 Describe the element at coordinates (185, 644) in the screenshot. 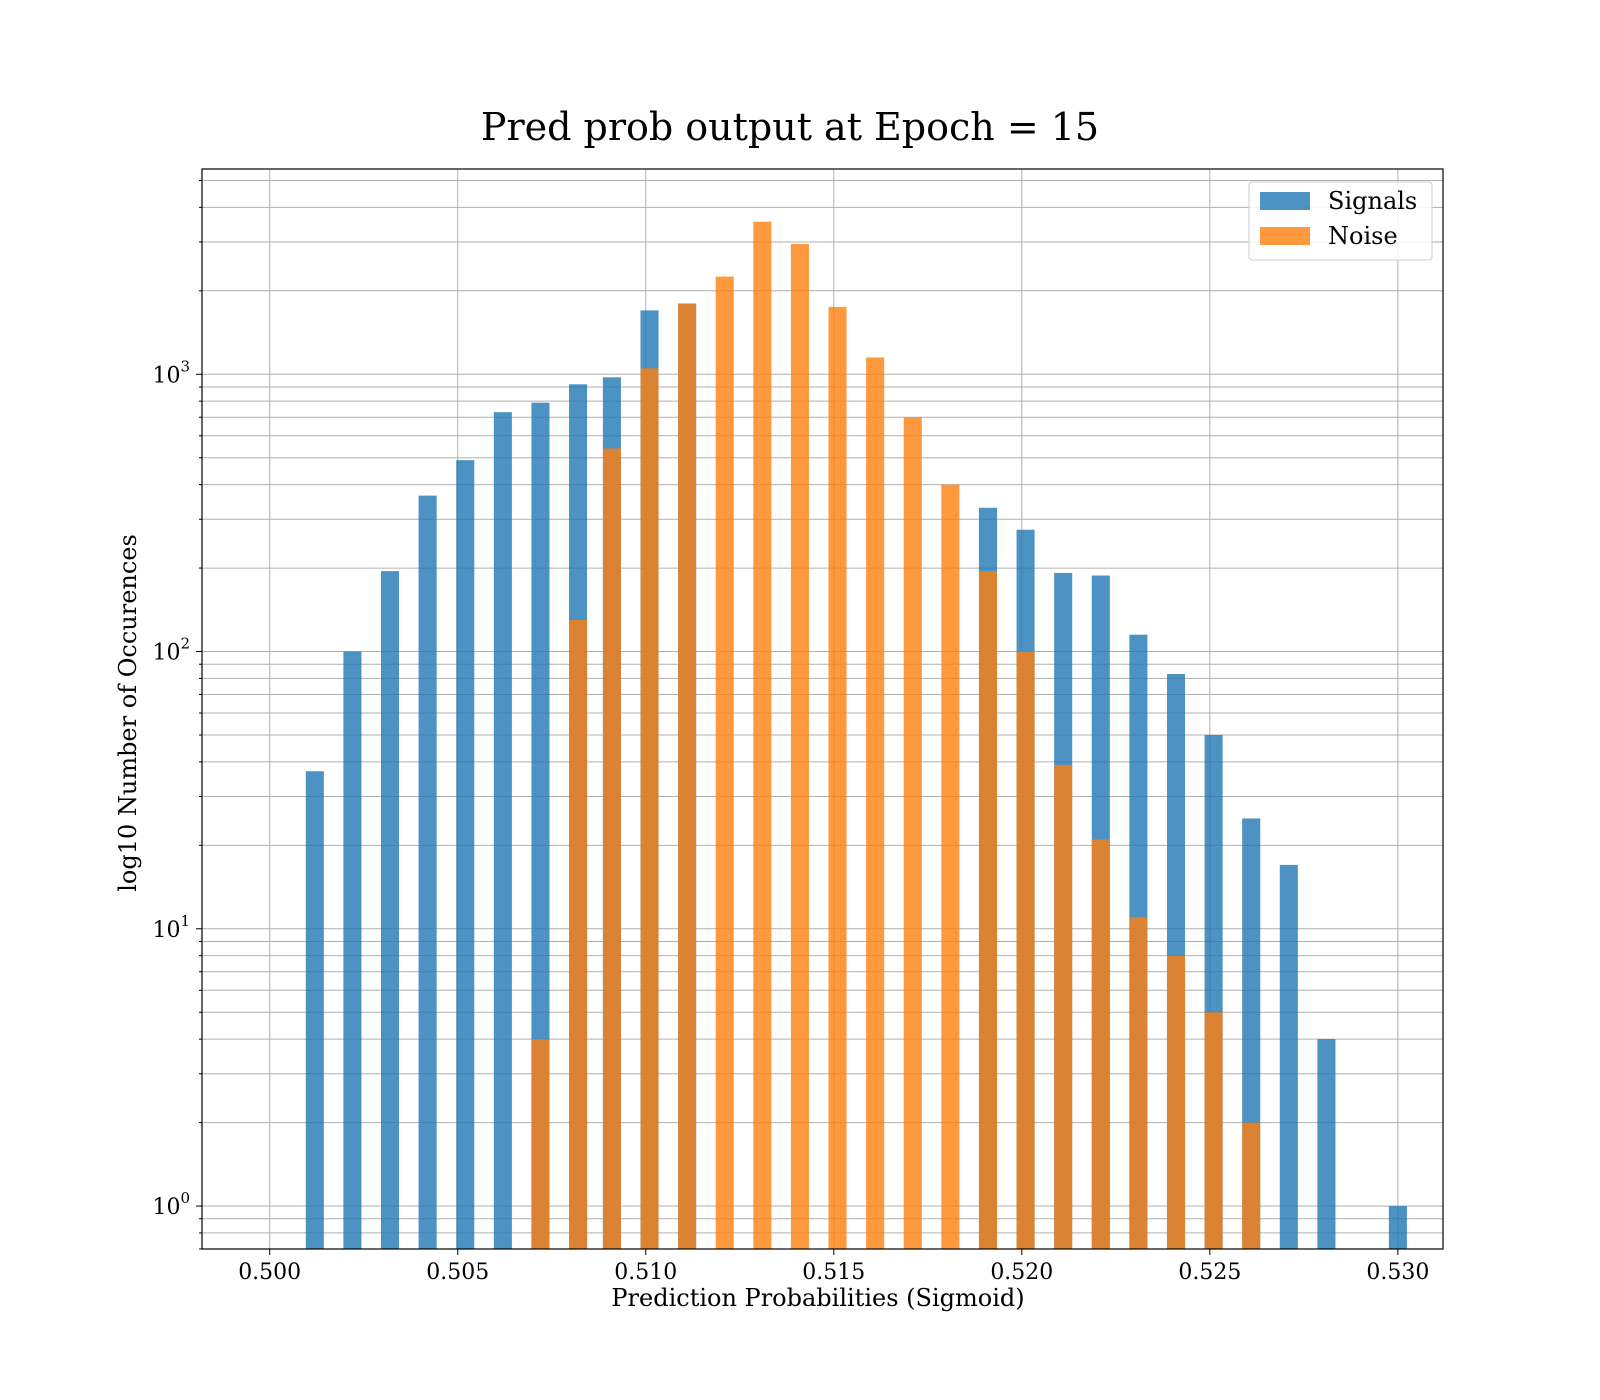

I see `y-tick-exponent: 2` at that location.